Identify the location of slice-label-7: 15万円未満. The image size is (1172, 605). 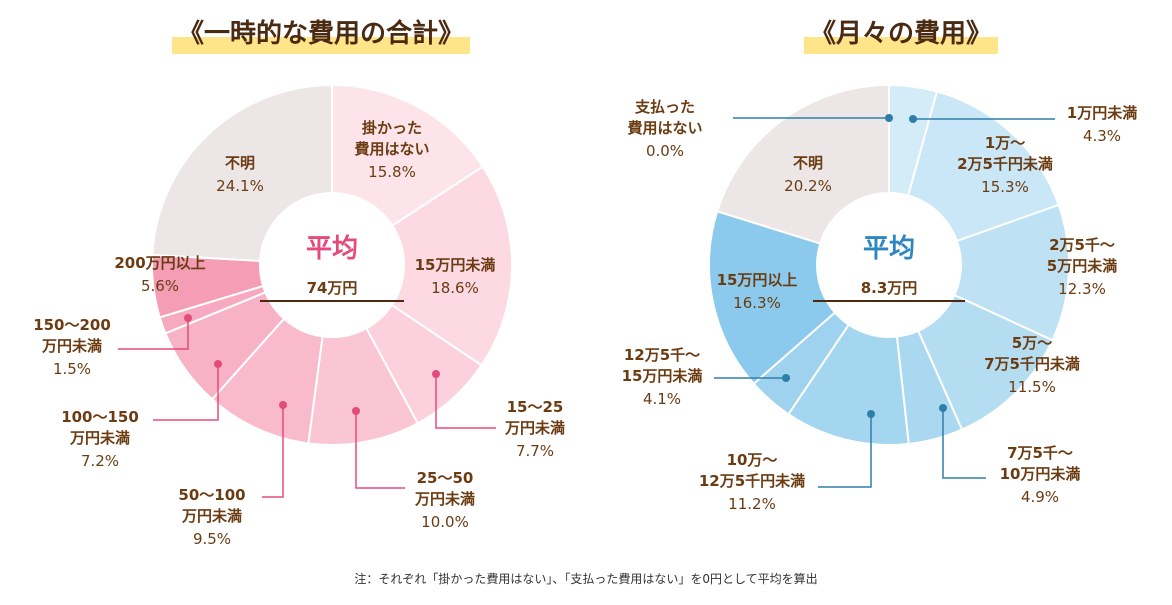
(662, 376).